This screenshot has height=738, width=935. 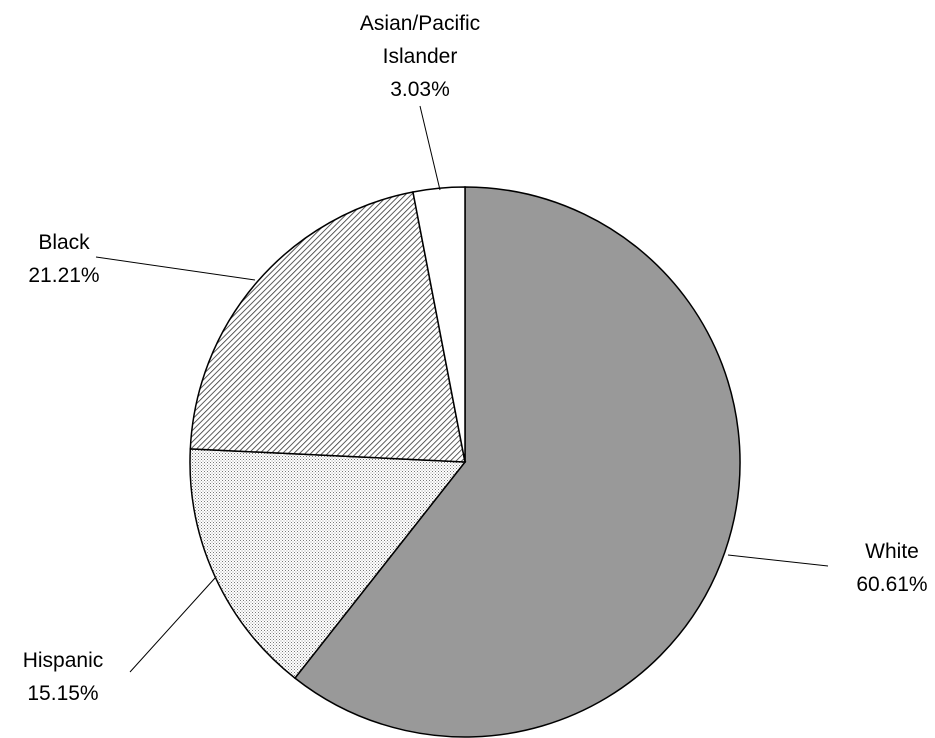 What do you see at coordinates (327, 327) in the screenshot?
I see `pie-slice-black` at bounding box center [327, 327].